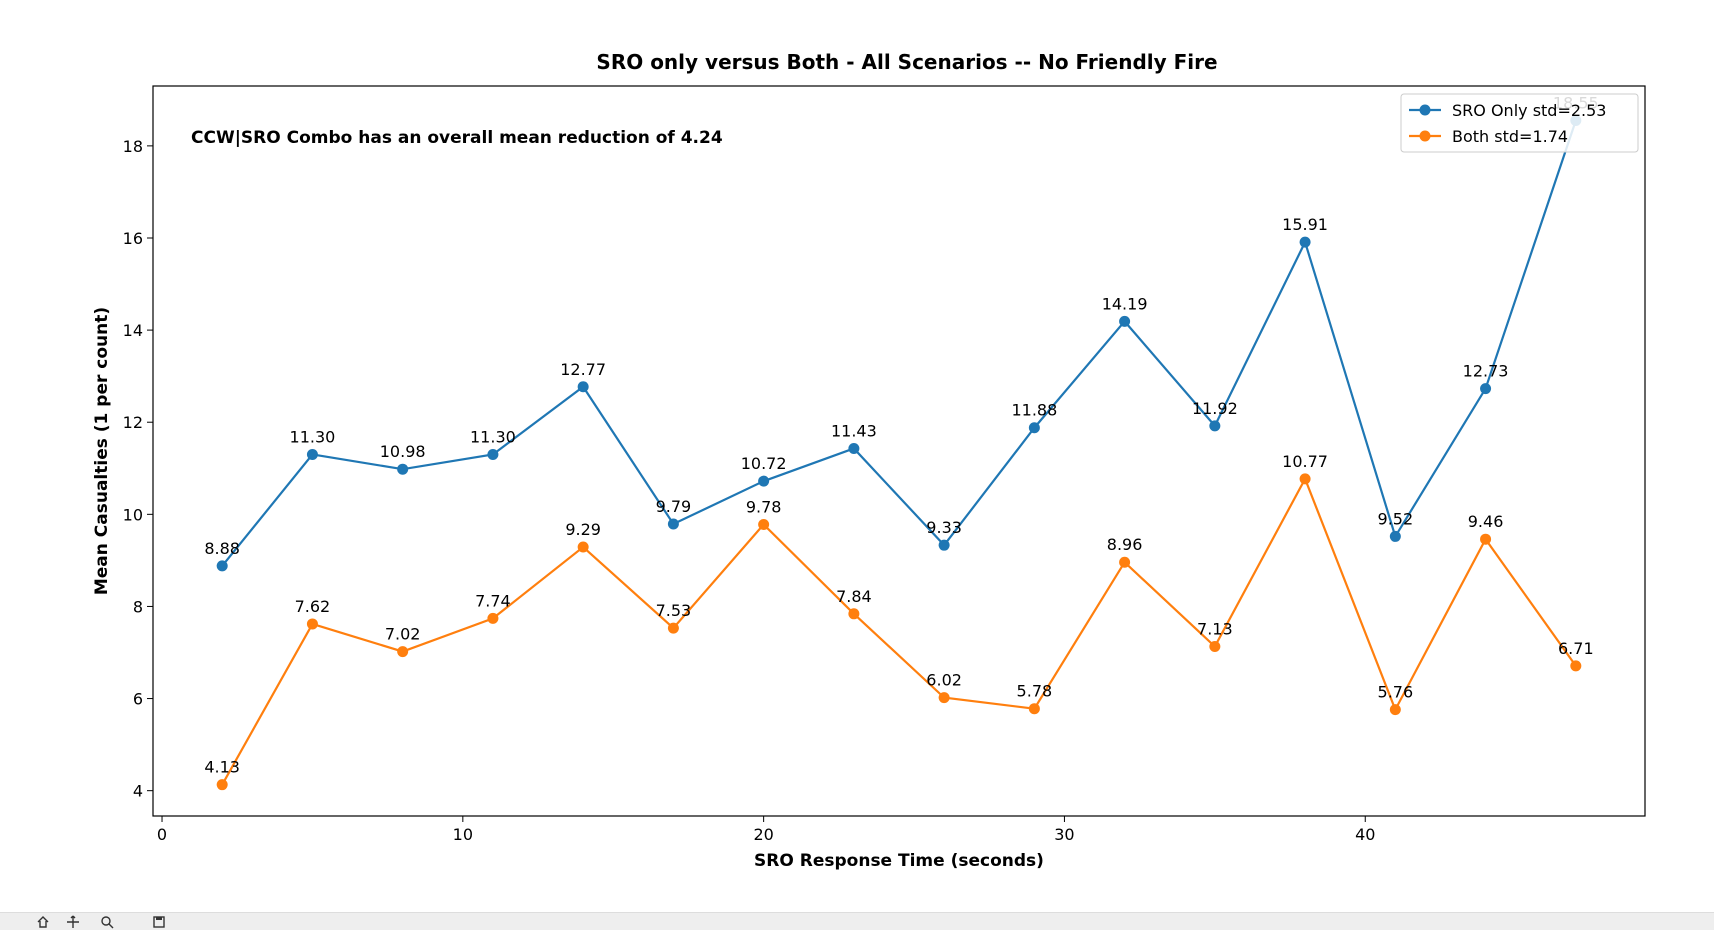 This screenshot has height=930, width=1714. What do you see at coordinates (674, 610) in the screenshot?
I see `data-label: 7.53` at bounding box center [674, 610].